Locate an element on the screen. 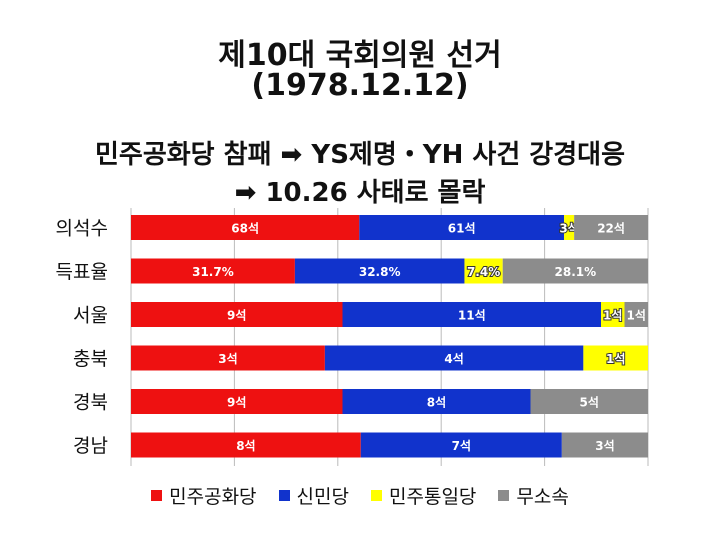 The image size is (720, 540). legend-label: 무소속 is located at coordinates (542, 497).